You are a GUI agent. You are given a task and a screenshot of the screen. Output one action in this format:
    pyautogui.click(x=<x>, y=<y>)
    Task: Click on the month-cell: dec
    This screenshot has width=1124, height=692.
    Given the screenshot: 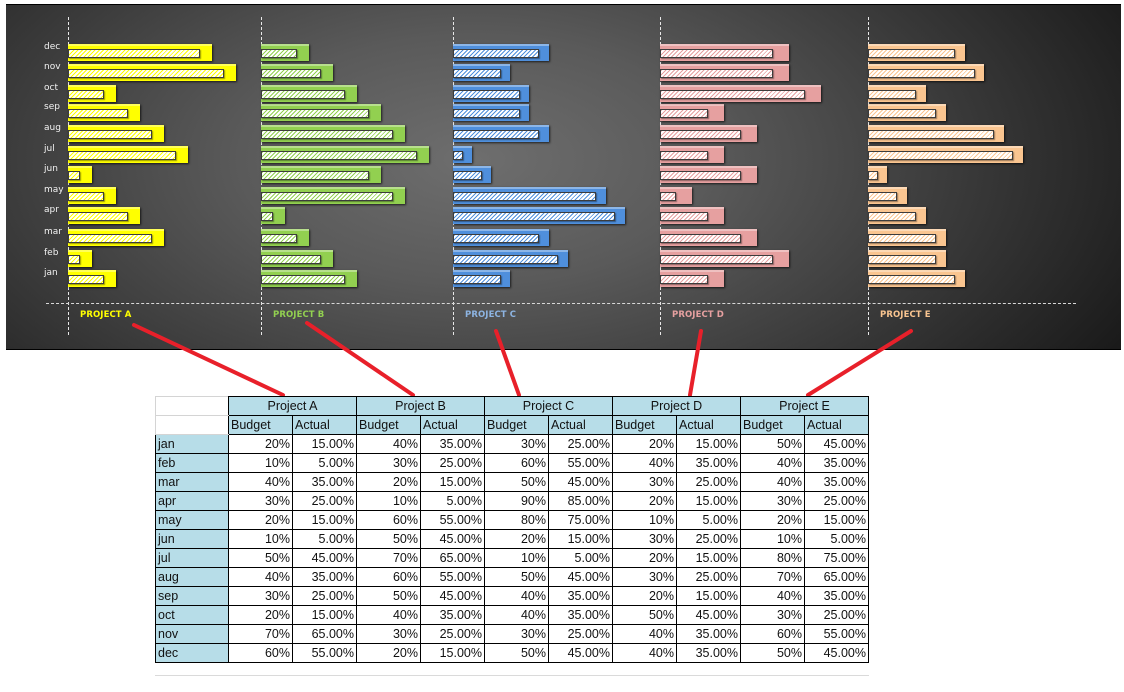 What is the action you would take?
    pyautogui.click(x=192, y=653)
    